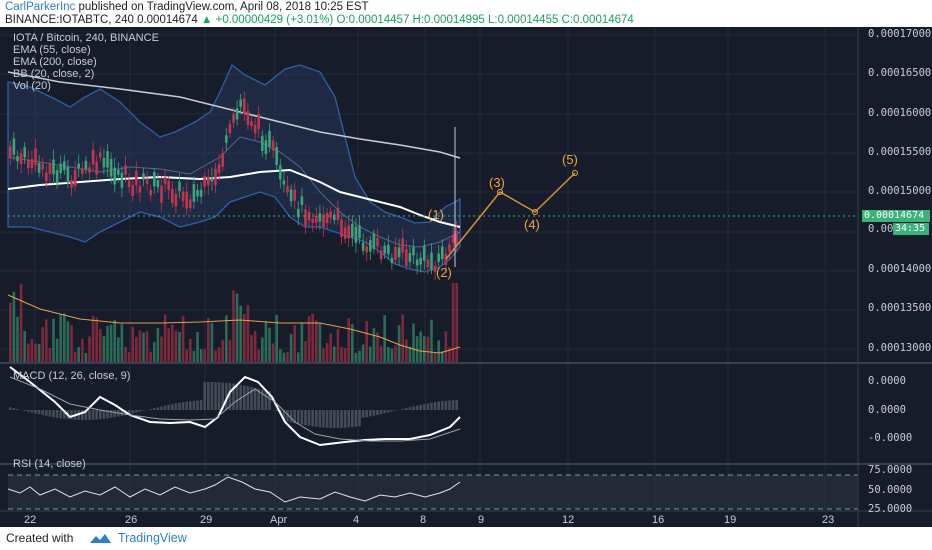 Image resolution: width=932 pixels, height=550 pixels. Describe the element at coordinates (466, 538) in the screenshot. I see `footer: Created with TradingView` at that location.